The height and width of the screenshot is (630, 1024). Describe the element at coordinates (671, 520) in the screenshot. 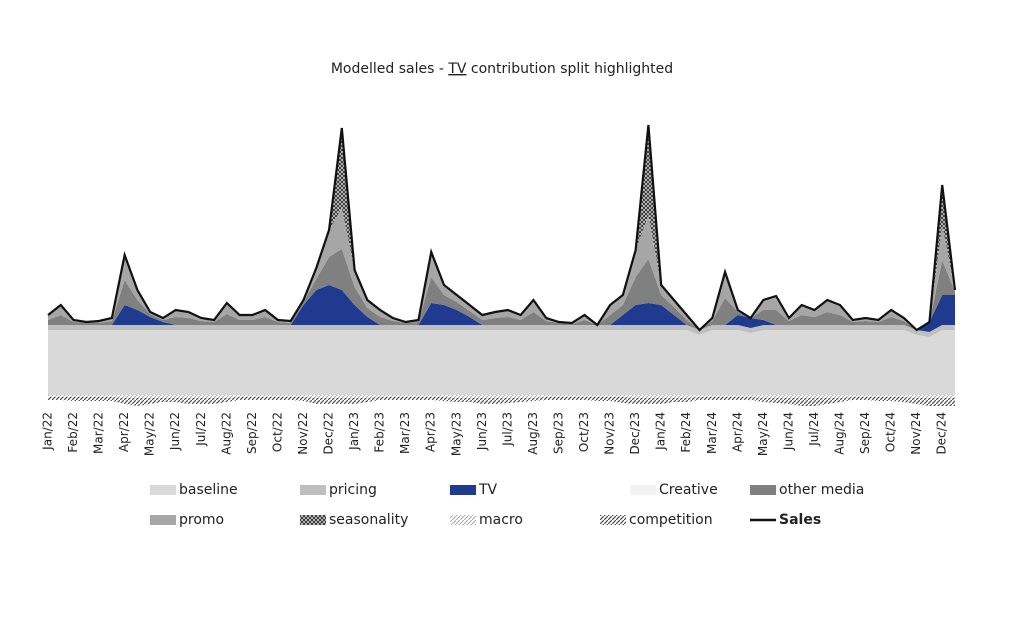

I see `legend-label: competition` at that location.